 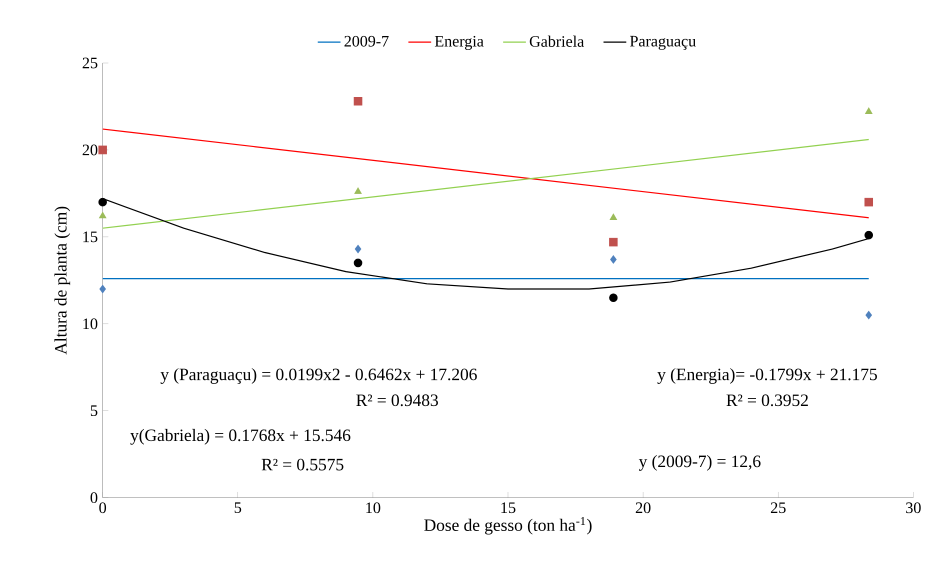 What do you see at coordinates (90, 63) in the screenshot?
I see `y-tick-label: 25` at bounding box center [90, 63].